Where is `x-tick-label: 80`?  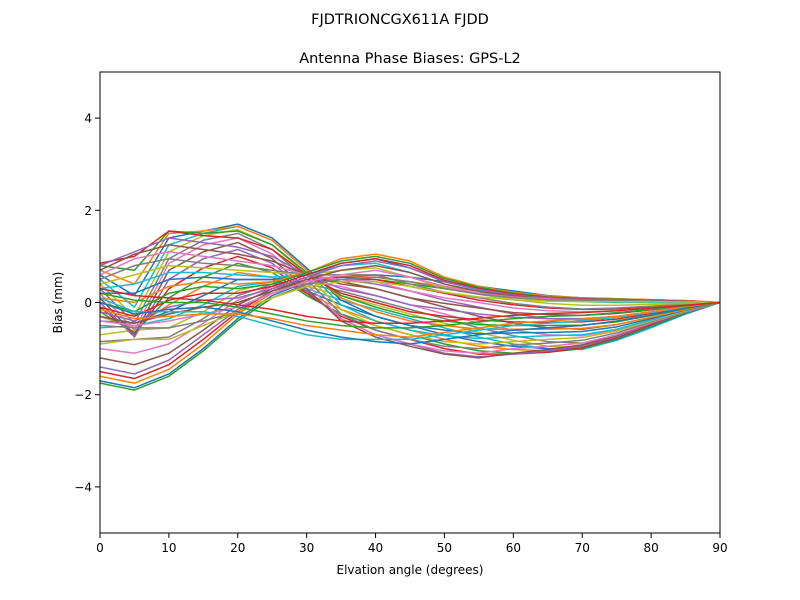 x-tick-label: 80 is located at coordinates (650, 548).